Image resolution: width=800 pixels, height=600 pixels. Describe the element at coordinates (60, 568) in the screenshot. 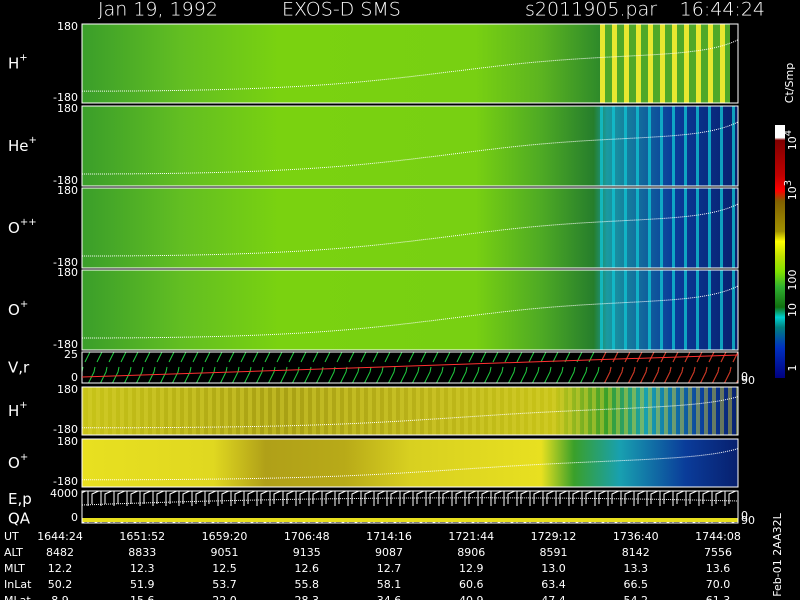

I see `table-cell: 12.2` at that location.